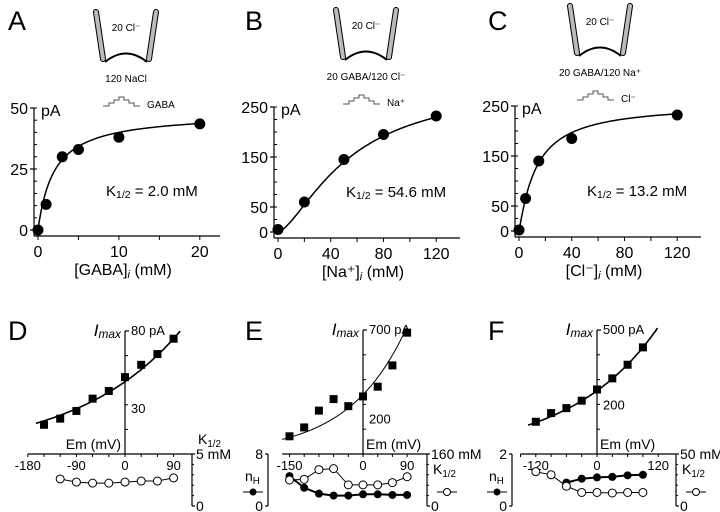 The width and height of the screenshot is (720, 512). What do you see at coordinates (698, 474) in the screenshot?
I see `k-half-axis-label-f-part: 1/2` at bounding box center [698, 474].